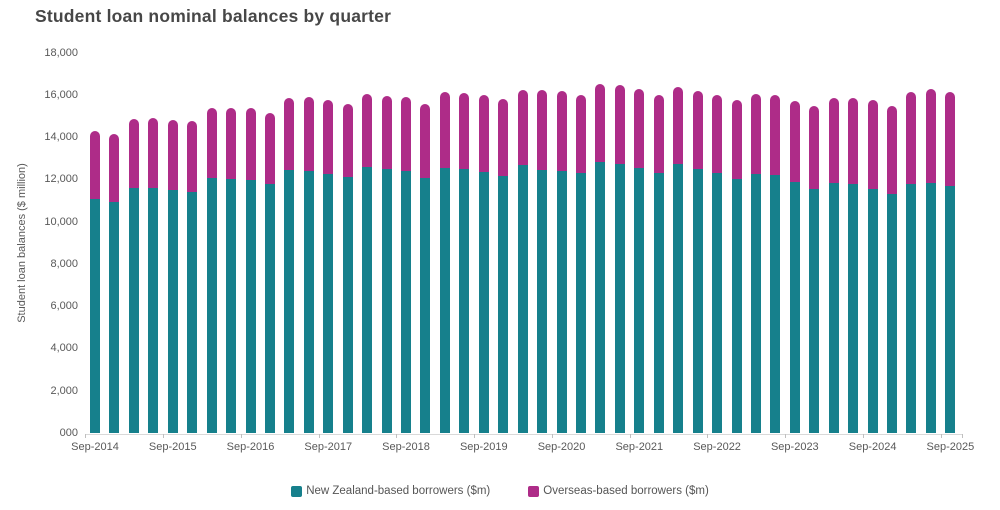  What do you see at coordinates (297, 491) in the screenshot?
I see `legend-swatch-nz-based` at bounding box center [297, 491].